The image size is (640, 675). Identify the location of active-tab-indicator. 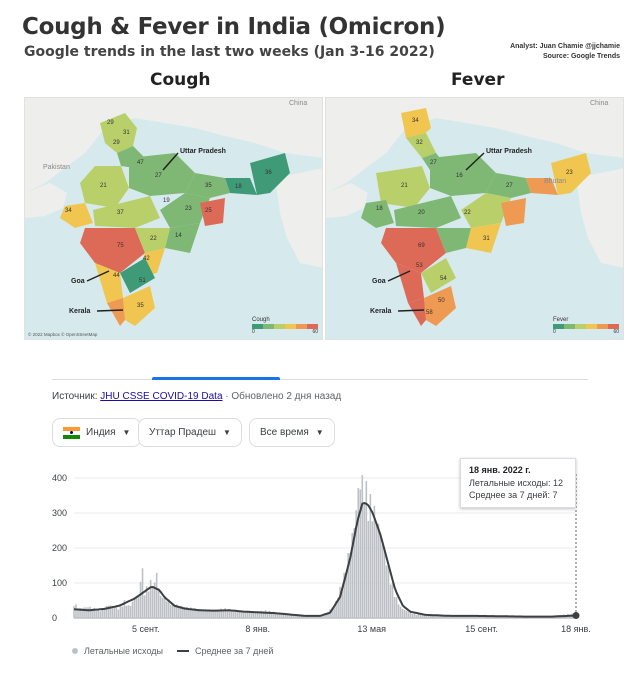
(216, 378).